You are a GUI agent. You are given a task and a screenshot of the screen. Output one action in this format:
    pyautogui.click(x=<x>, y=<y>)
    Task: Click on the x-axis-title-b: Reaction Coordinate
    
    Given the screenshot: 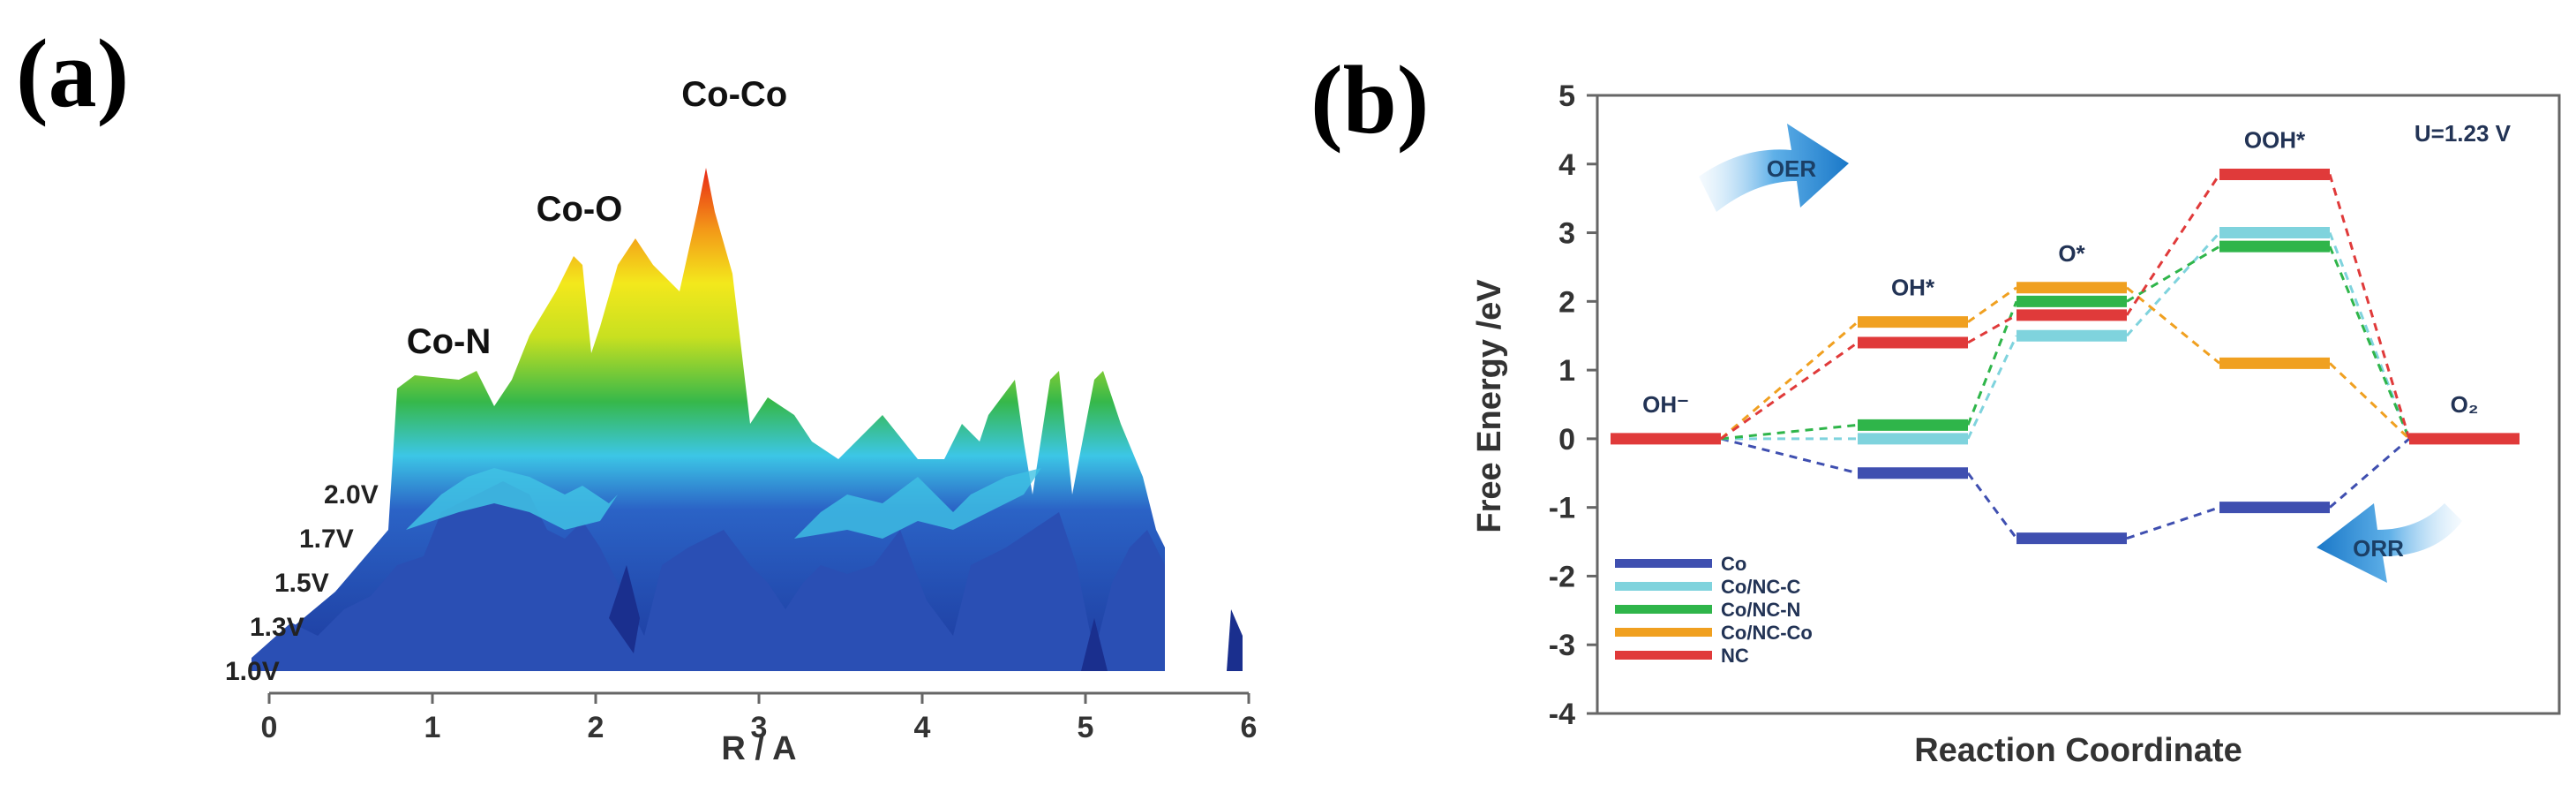 What is the action you would take?
    pyautogui.click(x=2078, y=750)
    